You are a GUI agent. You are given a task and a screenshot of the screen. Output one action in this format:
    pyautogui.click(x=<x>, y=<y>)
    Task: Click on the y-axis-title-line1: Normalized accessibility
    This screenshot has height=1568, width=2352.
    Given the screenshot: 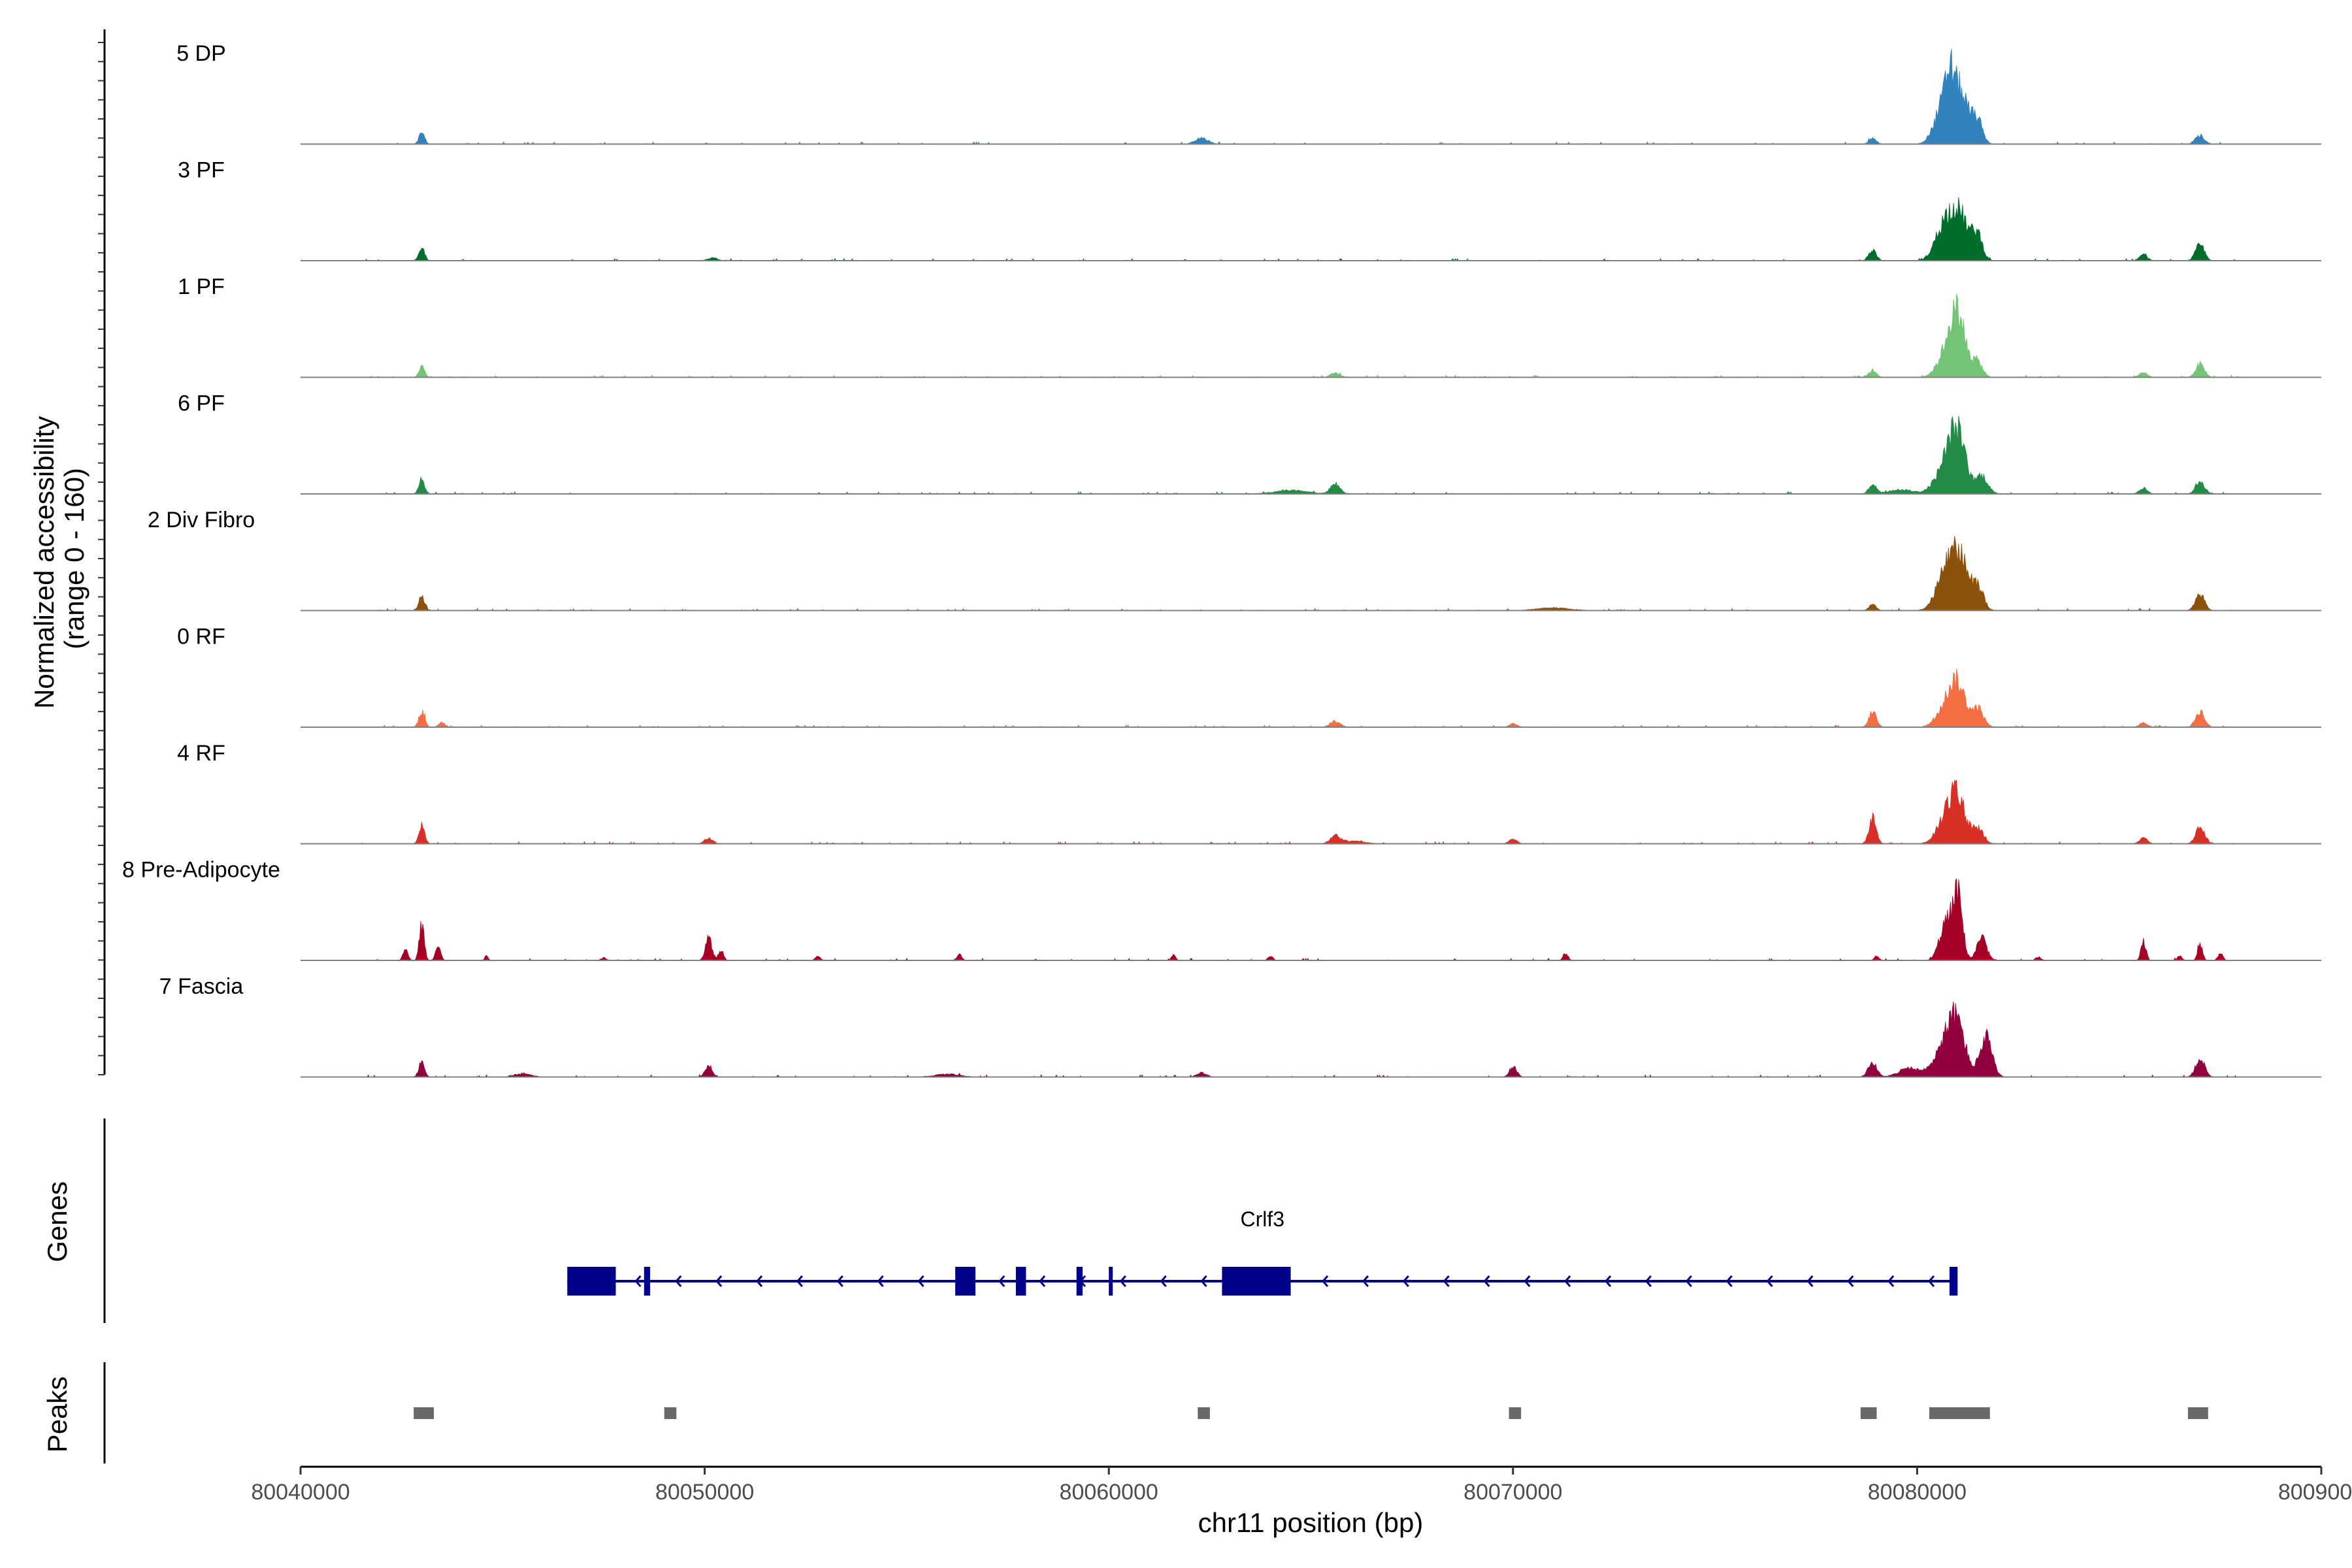 What is the action you would take?
    pyautogui.click(x=44, y=562)
    